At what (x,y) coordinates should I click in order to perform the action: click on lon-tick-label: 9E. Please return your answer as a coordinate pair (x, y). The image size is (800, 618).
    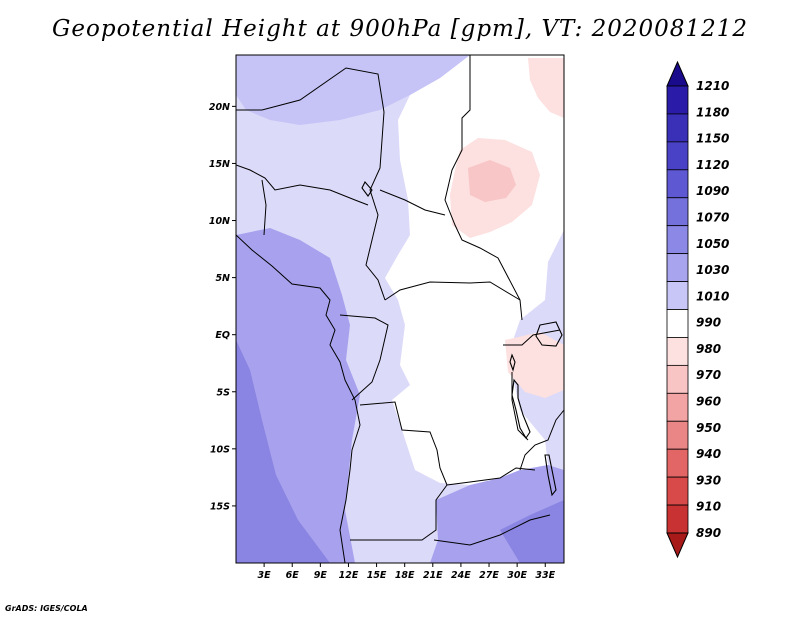
    Looking at the image, I should click on (321, 575).